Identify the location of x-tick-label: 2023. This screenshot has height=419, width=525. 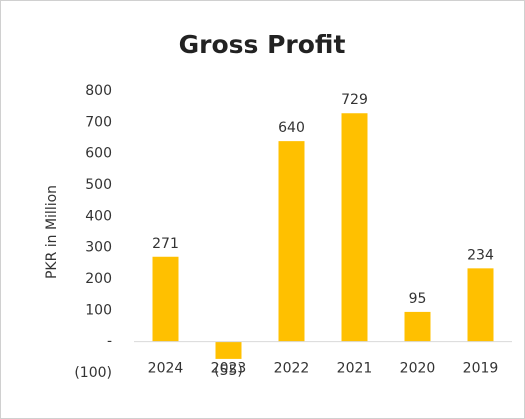
(229, 369).